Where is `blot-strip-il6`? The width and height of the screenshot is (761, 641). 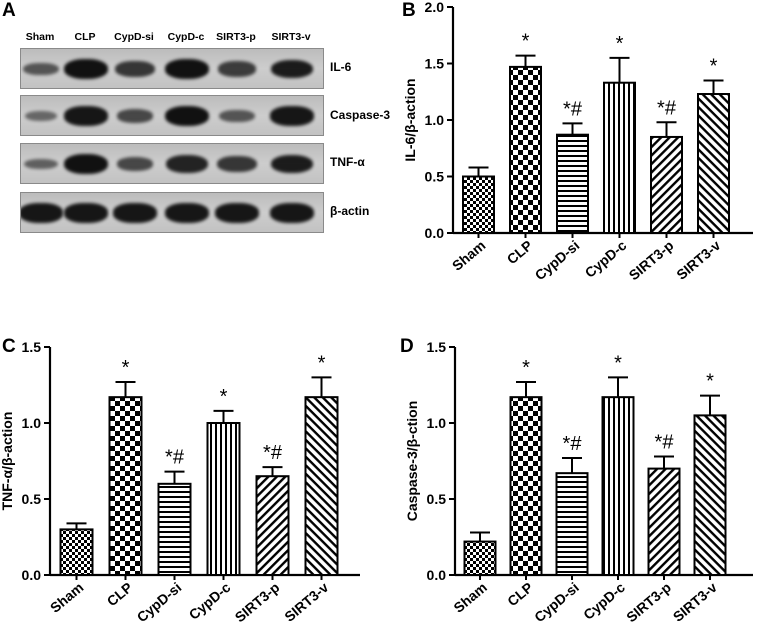
blot-strip-il6 is located at coordinates (172, 68).